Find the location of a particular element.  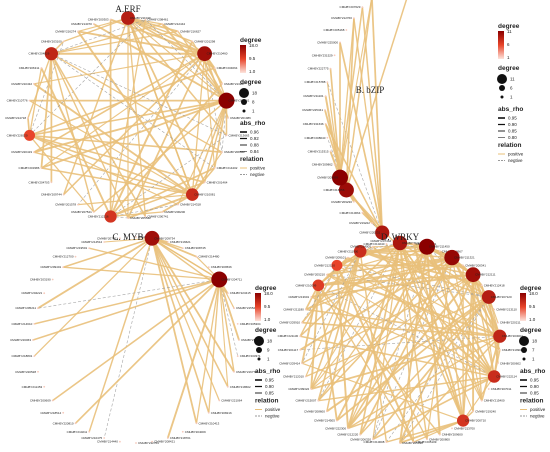

node-label: CMHBY208622 is located at coordinates (234, 152).